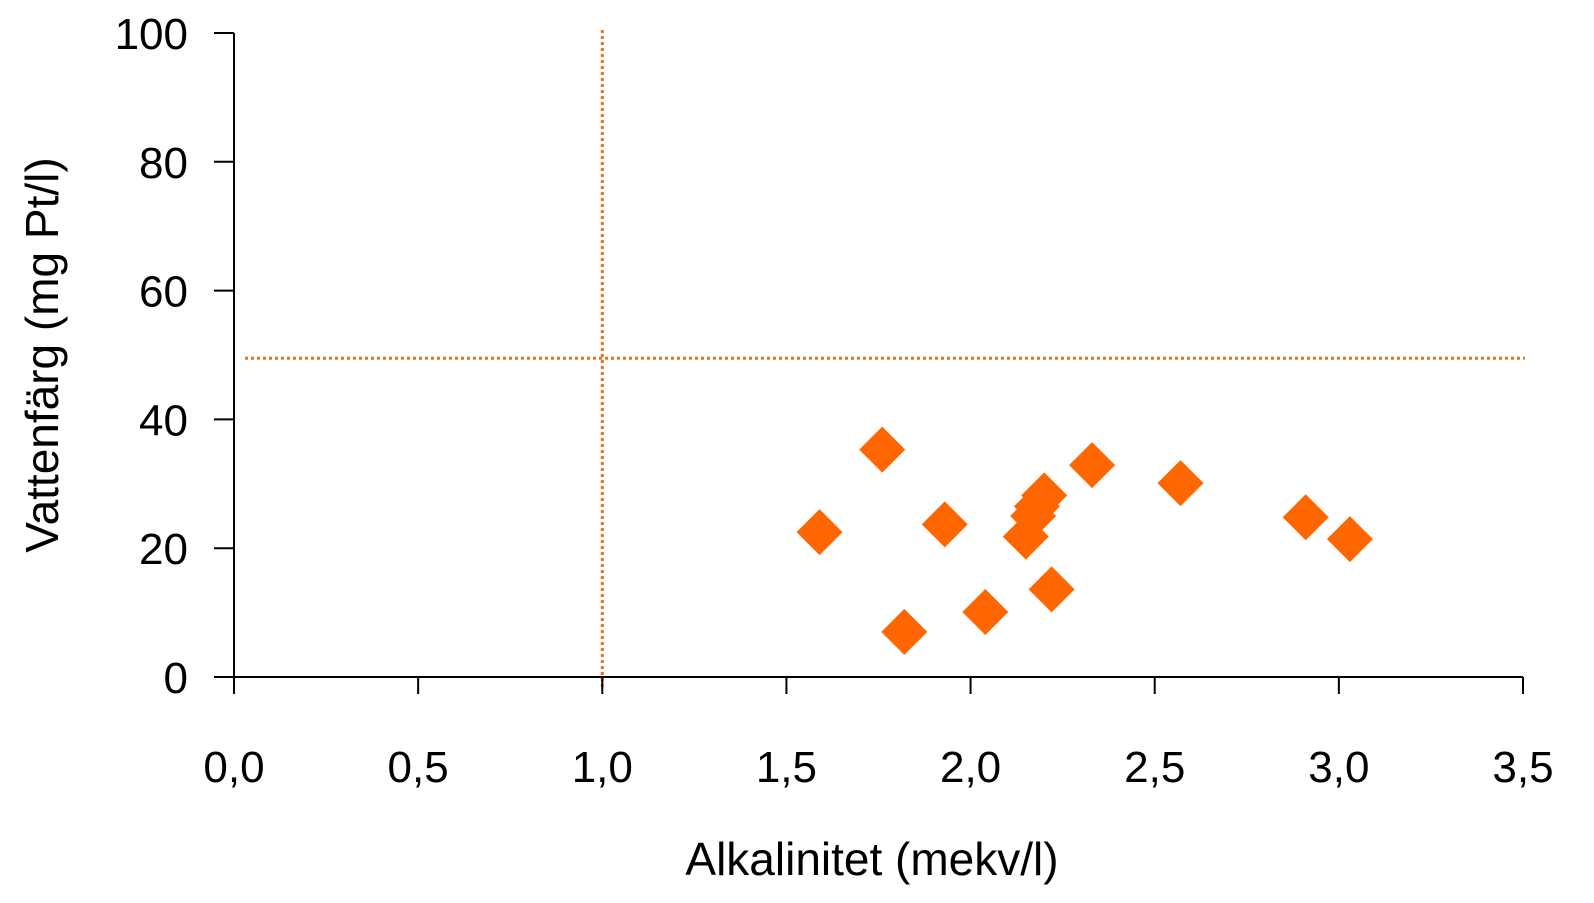 The image size is (1594, 903). What do you see at coordinates (151, 34) in the screenshot?
I see `y-tick-label: 100` at bounding box center [151, 34].